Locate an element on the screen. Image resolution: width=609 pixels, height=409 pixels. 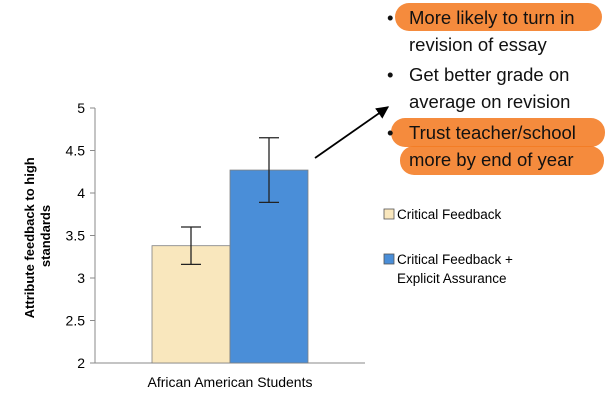
legend-label-critical-feedback-line-1: Critical Feedback is located at coordinates (449, 214).